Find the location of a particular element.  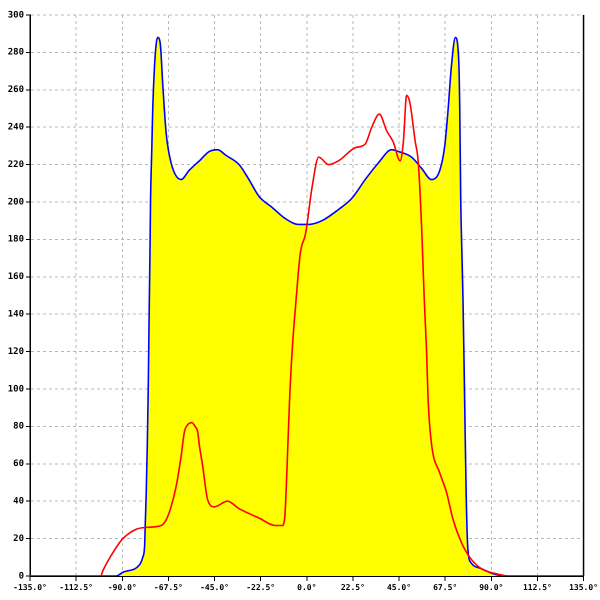

x-tick-label: -67.5° is located at coordinates (168, 587).